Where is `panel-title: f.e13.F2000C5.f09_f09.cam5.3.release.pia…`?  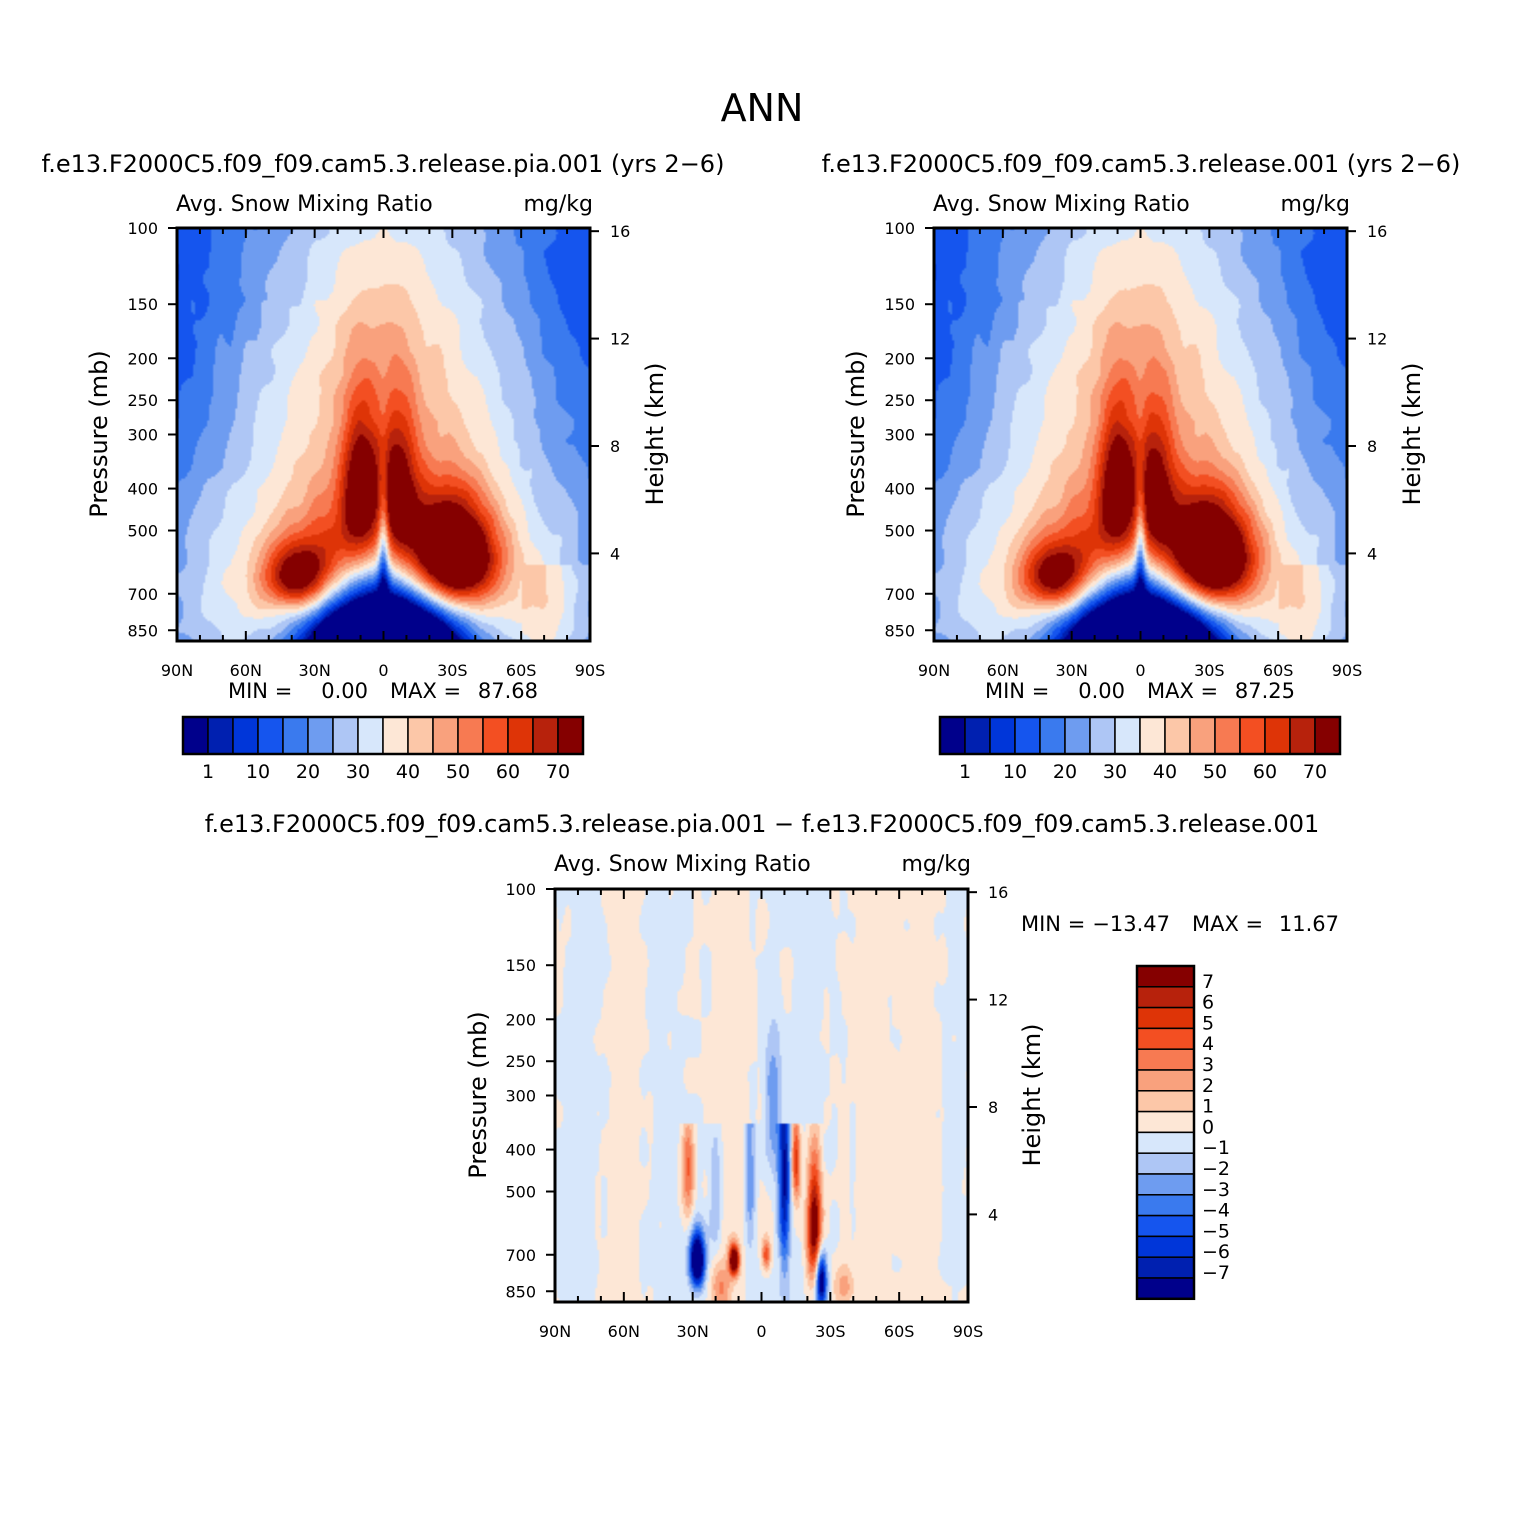 panel-title: f.e13.F2000C5.f09_f09.cam5.3.release.pia… is located at coordinates (762, 824).